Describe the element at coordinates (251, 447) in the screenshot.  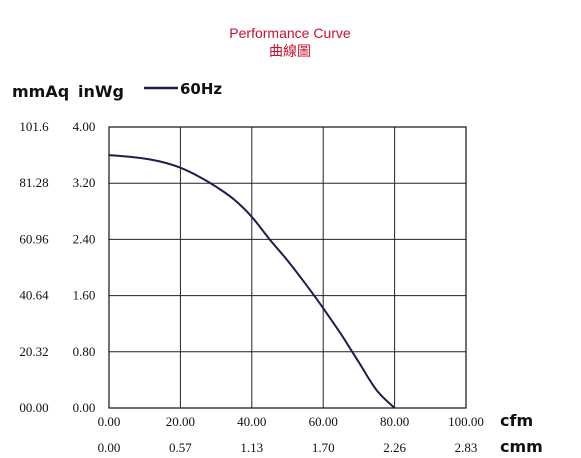
I see `x-tick-label-cmm: 1.13` at that location.